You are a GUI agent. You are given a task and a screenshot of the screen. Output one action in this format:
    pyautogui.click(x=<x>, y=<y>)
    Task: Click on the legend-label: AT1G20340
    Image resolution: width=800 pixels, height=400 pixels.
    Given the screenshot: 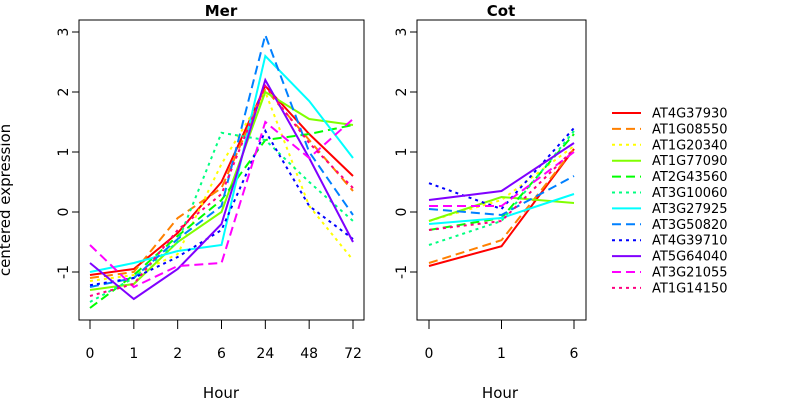 What is the action you would take?
    pyautogui.click(x=690, y=145)
    